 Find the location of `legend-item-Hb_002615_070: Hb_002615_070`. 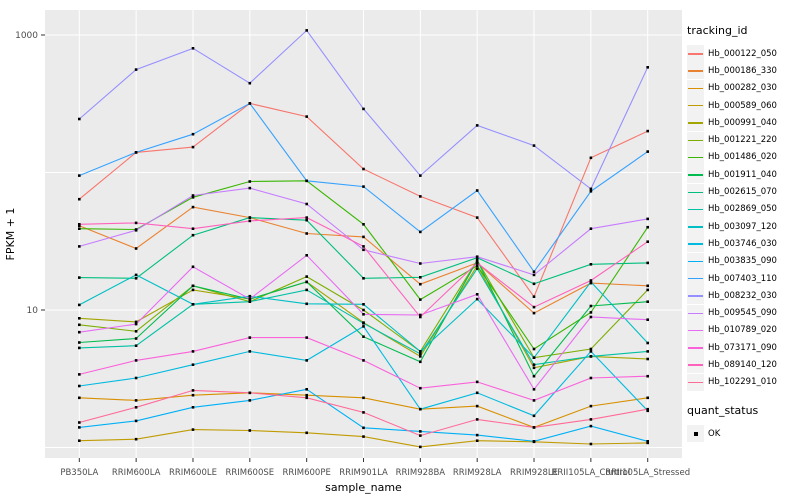

legend-item-Hb_002615_070: Hb_002615_070 is located at coordinates (743, 192).